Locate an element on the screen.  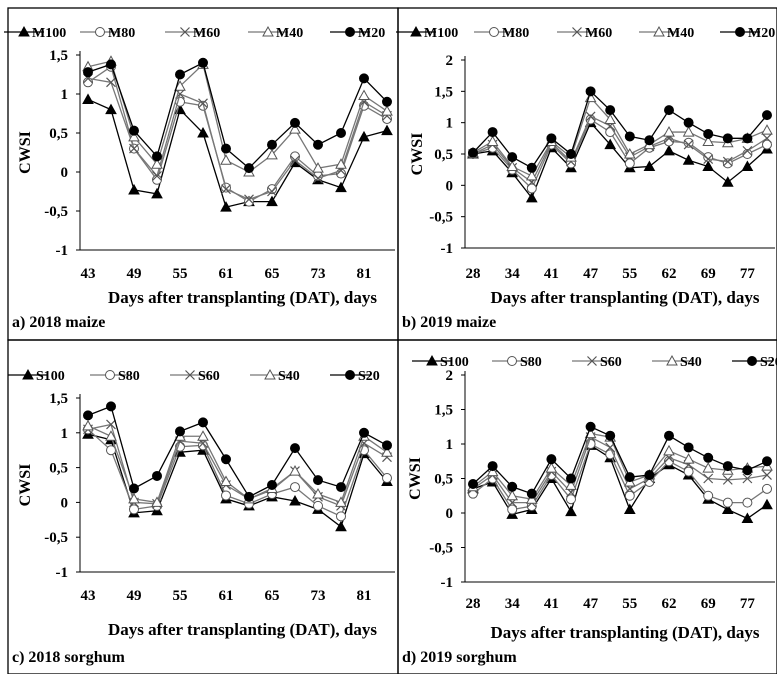
panel-label: d) 2019 sorghum is located at coordinates (459, 657).